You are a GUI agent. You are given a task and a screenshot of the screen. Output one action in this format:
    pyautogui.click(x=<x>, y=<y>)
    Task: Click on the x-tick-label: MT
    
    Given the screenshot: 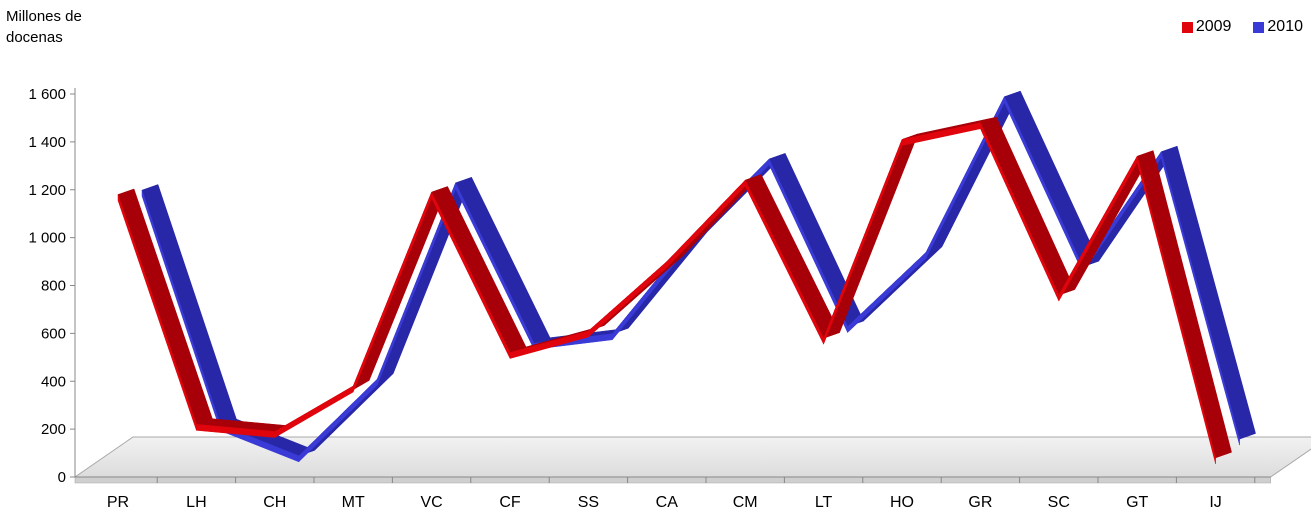 What is the action you would take?
    pyautogui.click(x=353, y=502)
    